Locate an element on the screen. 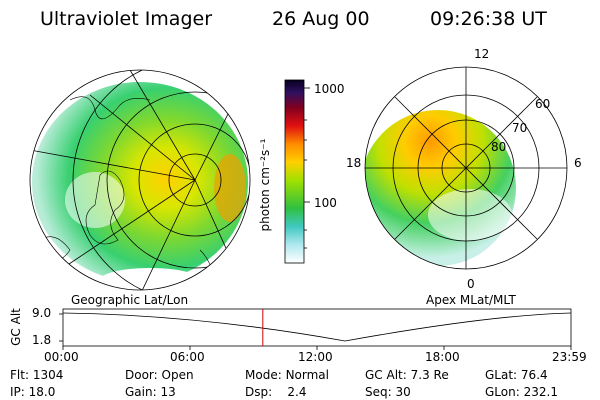  mlt-label-12: 12 is located at coordinates (482, 54).